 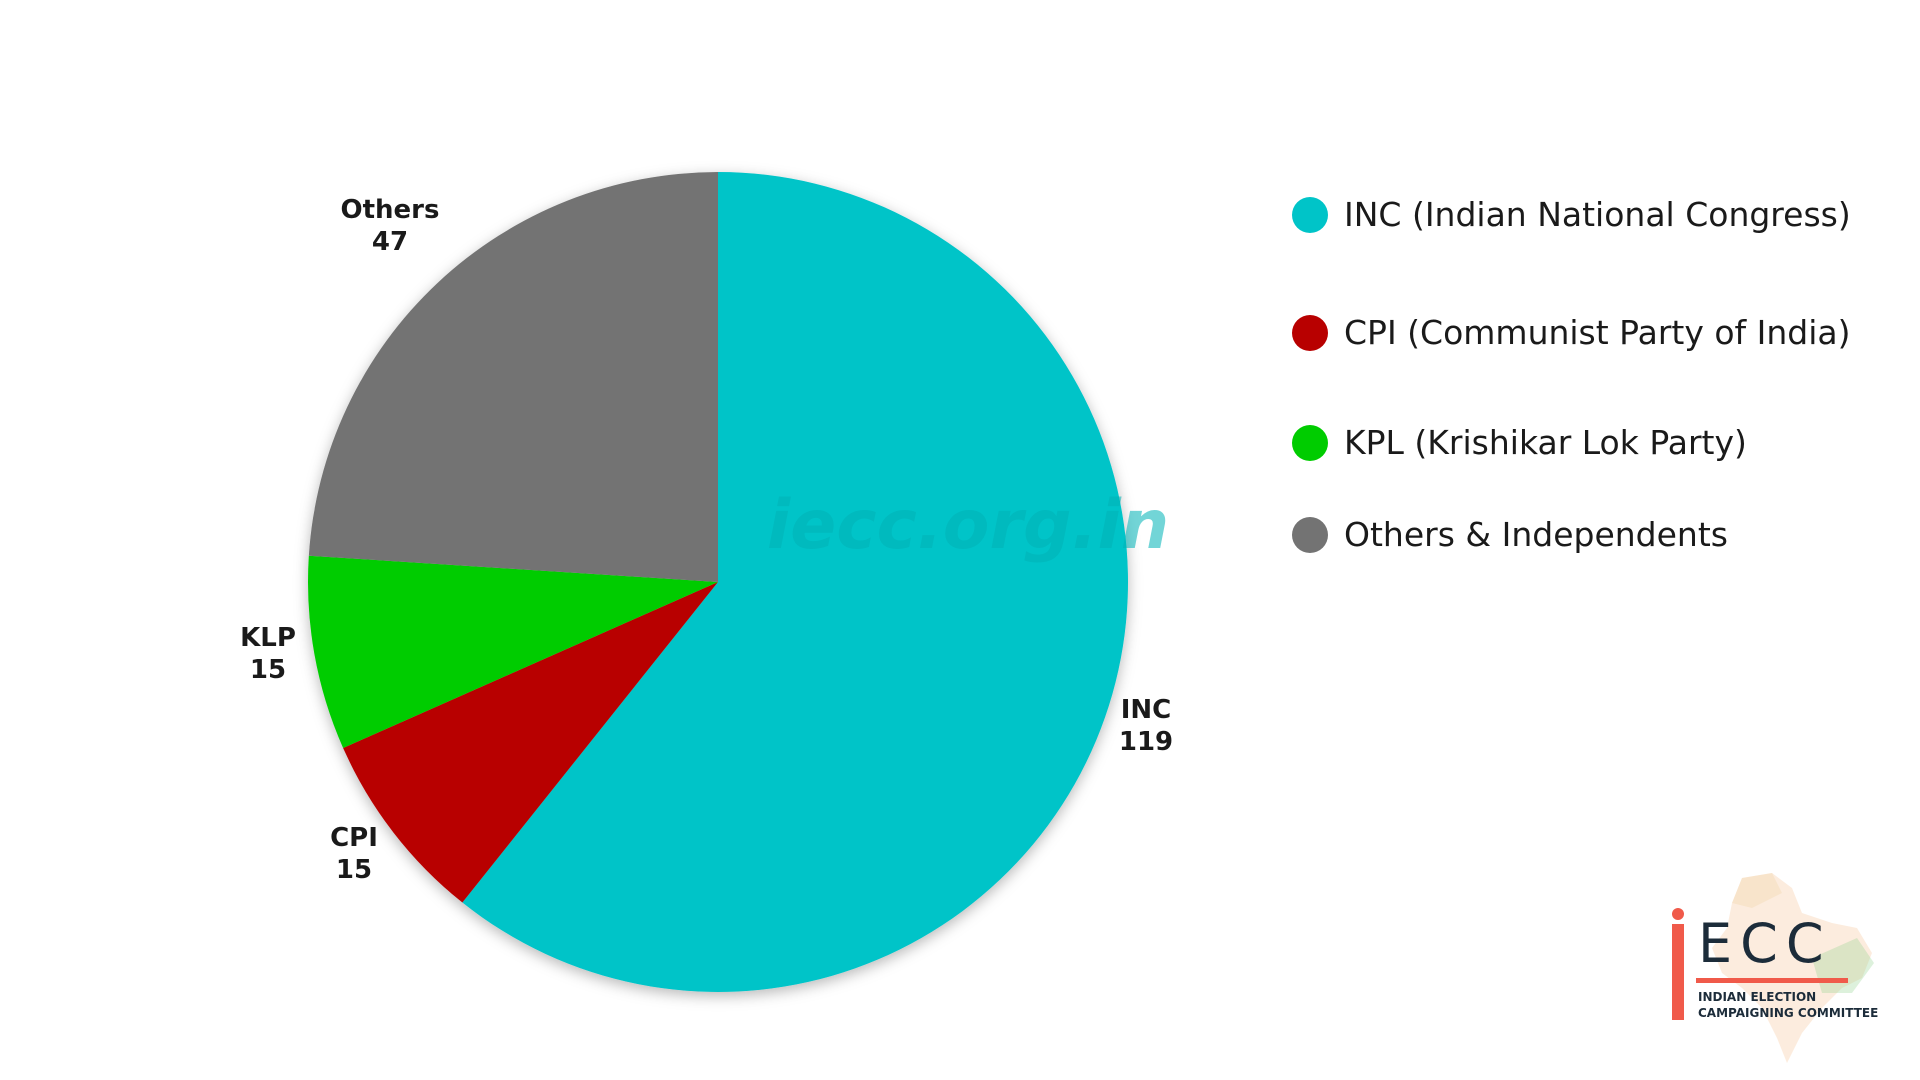 What do you see at coordinates (512, 651) in the screenshot?
I see `pie-slice-klp` at bounding box center [512, 651].